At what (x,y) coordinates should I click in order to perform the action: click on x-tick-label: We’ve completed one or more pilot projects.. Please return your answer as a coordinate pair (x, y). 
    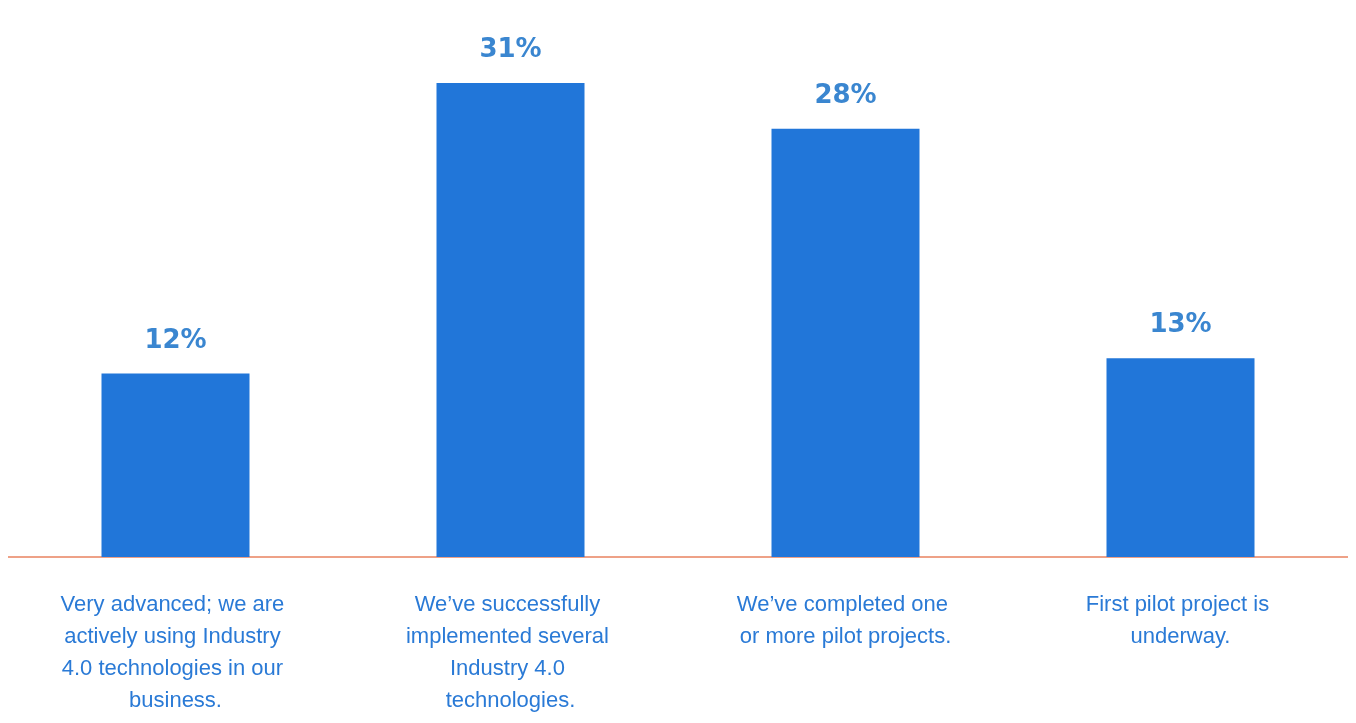
    Looking at the image, I should click on (845, 619).